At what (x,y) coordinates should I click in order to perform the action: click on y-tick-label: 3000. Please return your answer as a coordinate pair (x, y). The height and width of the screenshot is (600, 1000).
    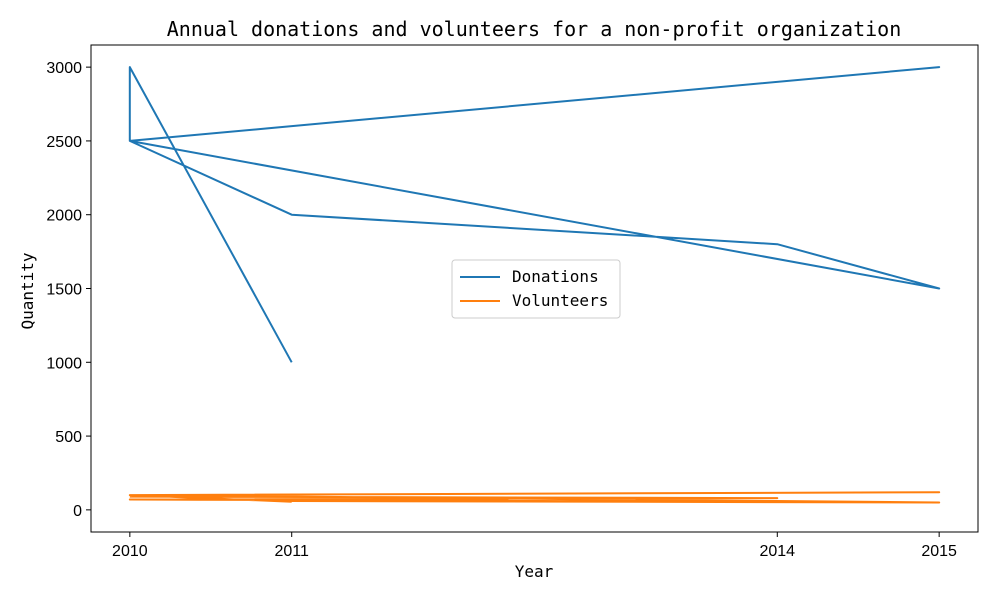
    Looking at the image, I should click on (64, 68).